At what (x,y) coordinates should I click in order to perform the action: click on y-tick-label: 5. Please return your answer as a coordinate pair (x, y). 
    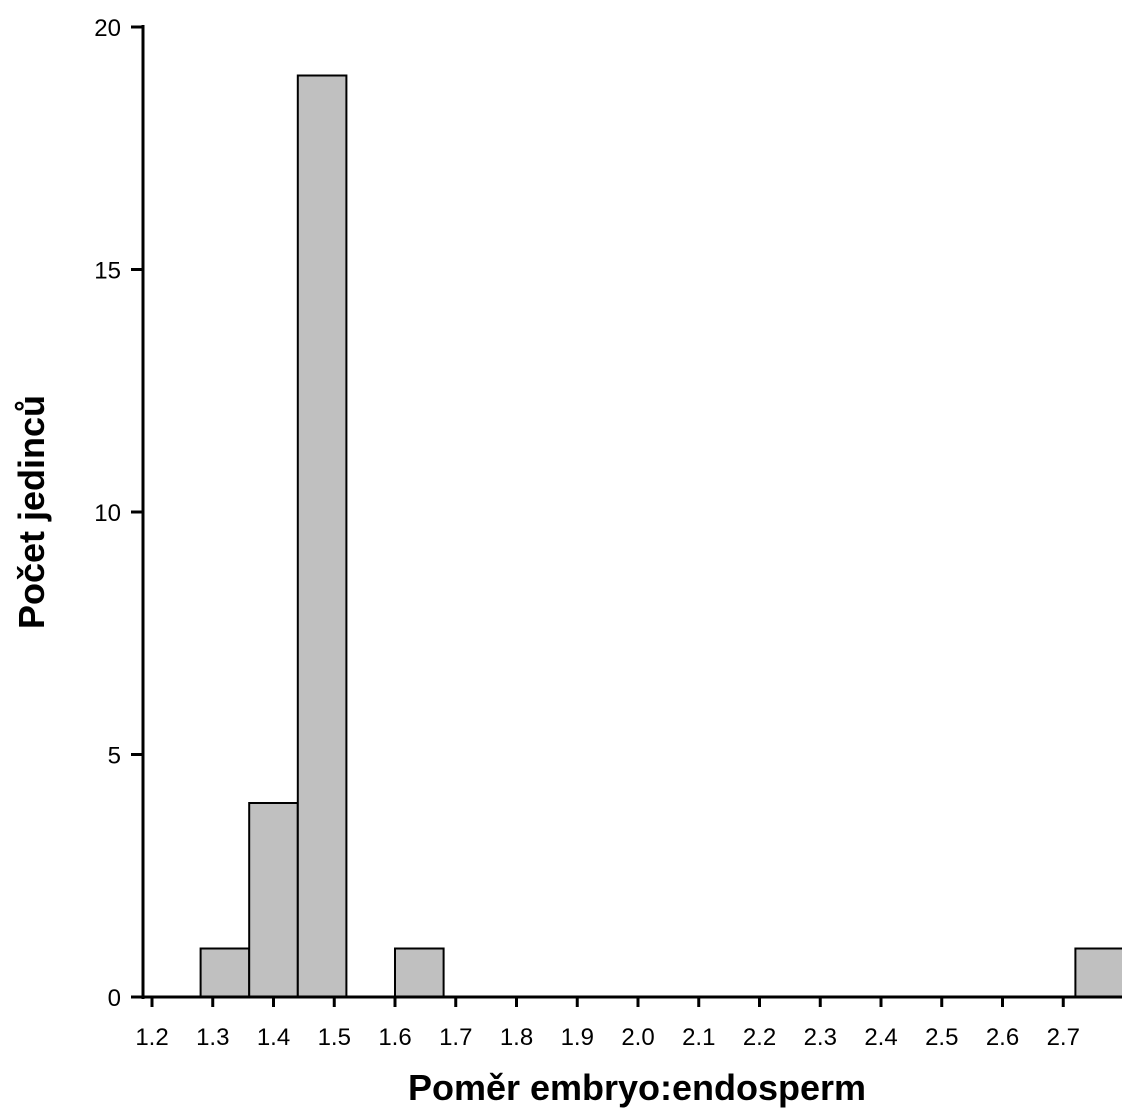
    Looking at the image, I should click on (114, 756).